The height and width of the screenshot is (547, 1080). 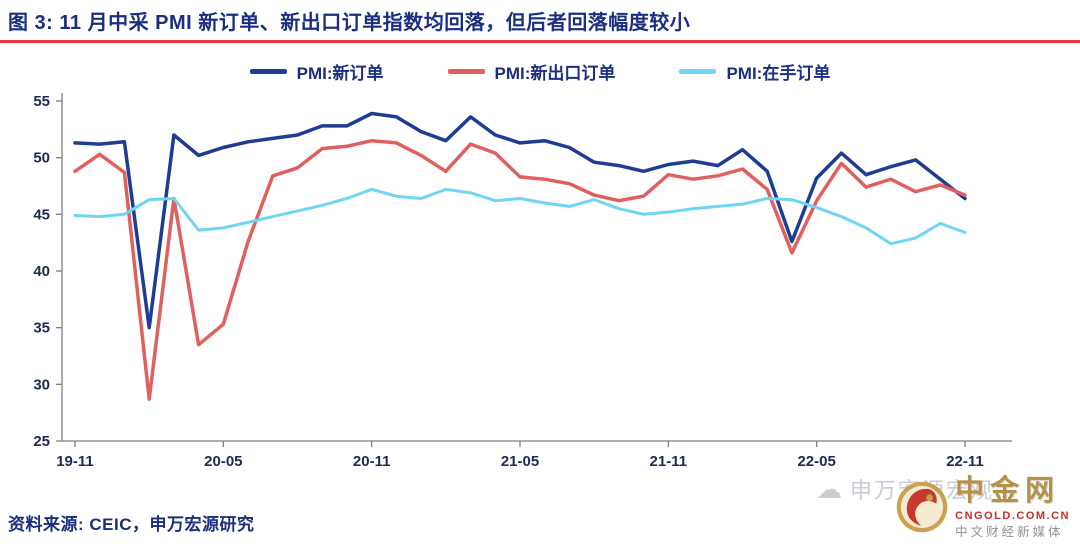 I want to click on chart-legend: PMI:新订单 PMI:新出口订单 PMI:在手订单, so click(x=540, y=71).